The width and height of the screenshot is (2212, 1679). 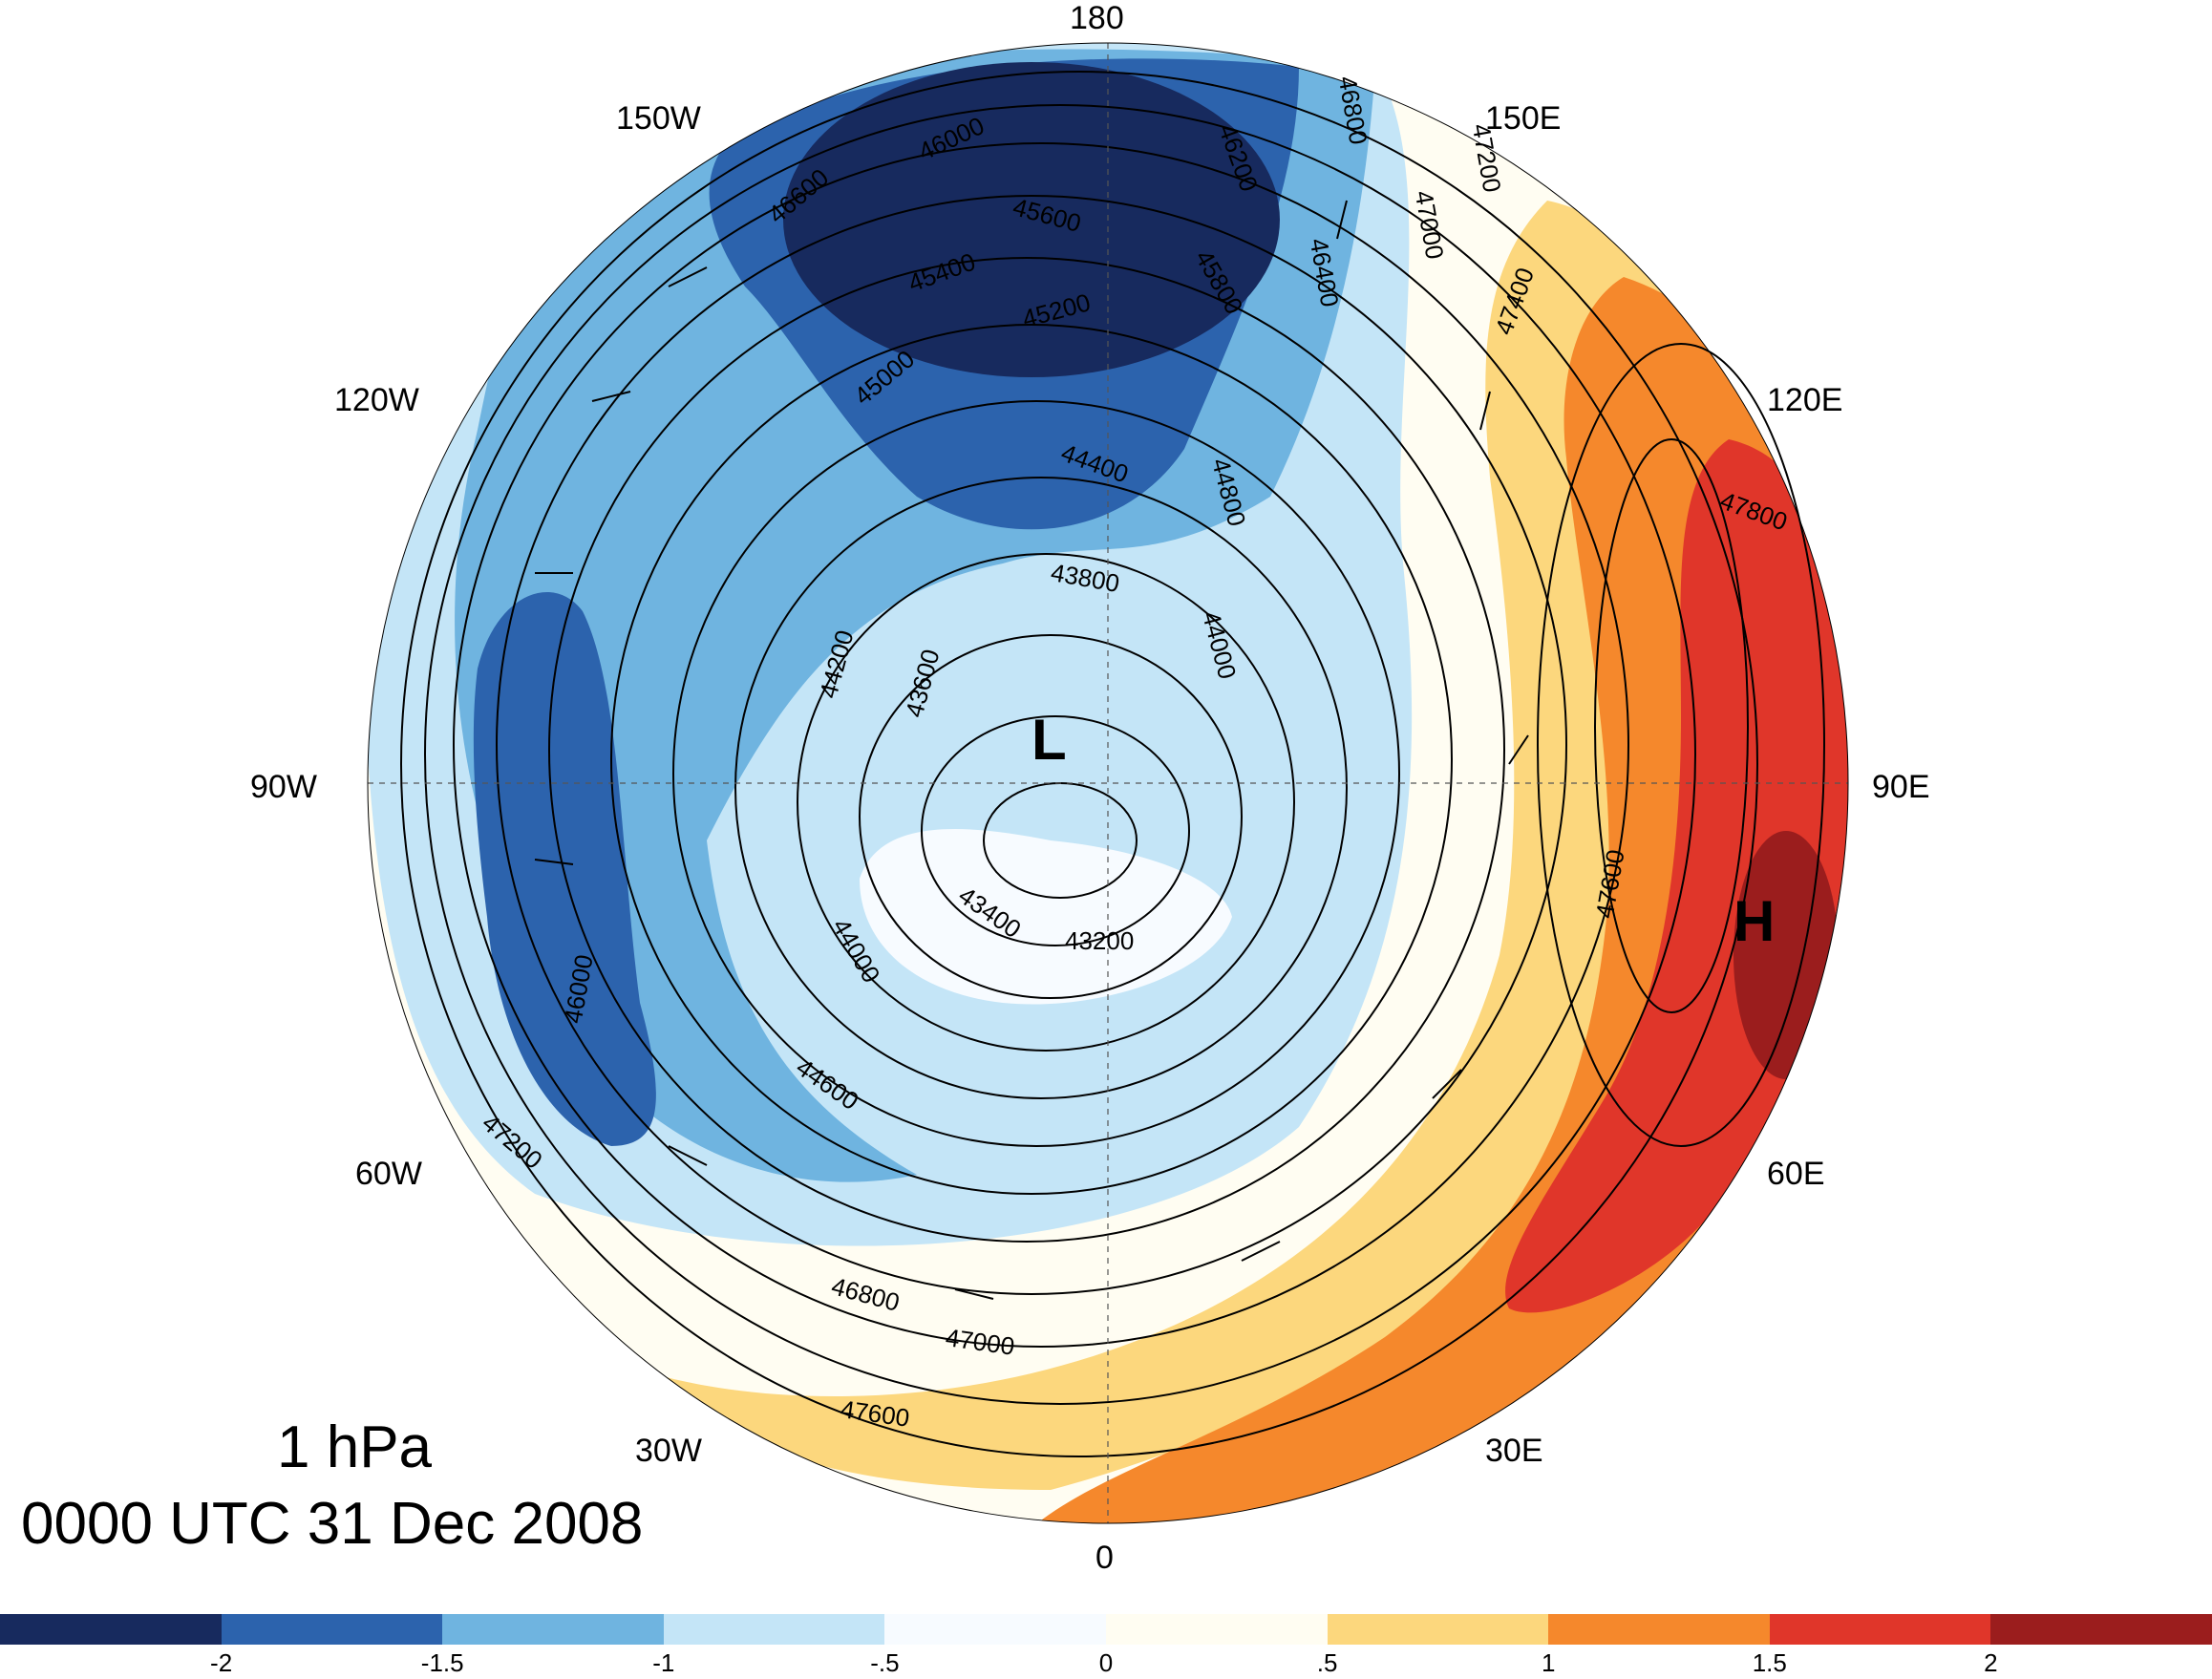 I want to click on field-region-navy, so click(x=1031, y=220).